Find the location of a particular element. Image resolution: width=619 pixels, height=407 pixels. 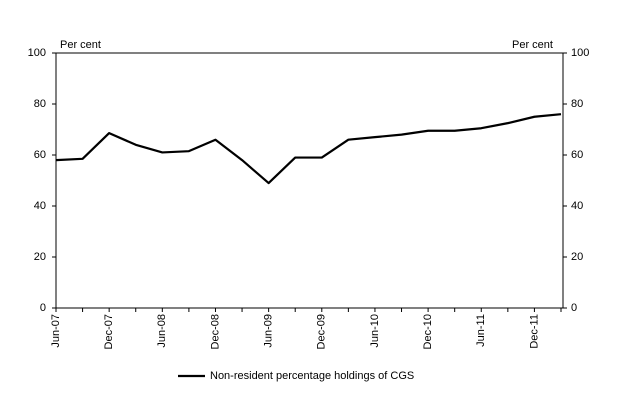

x-tick-label: Dec-07 is located at coordinates (109, 331).